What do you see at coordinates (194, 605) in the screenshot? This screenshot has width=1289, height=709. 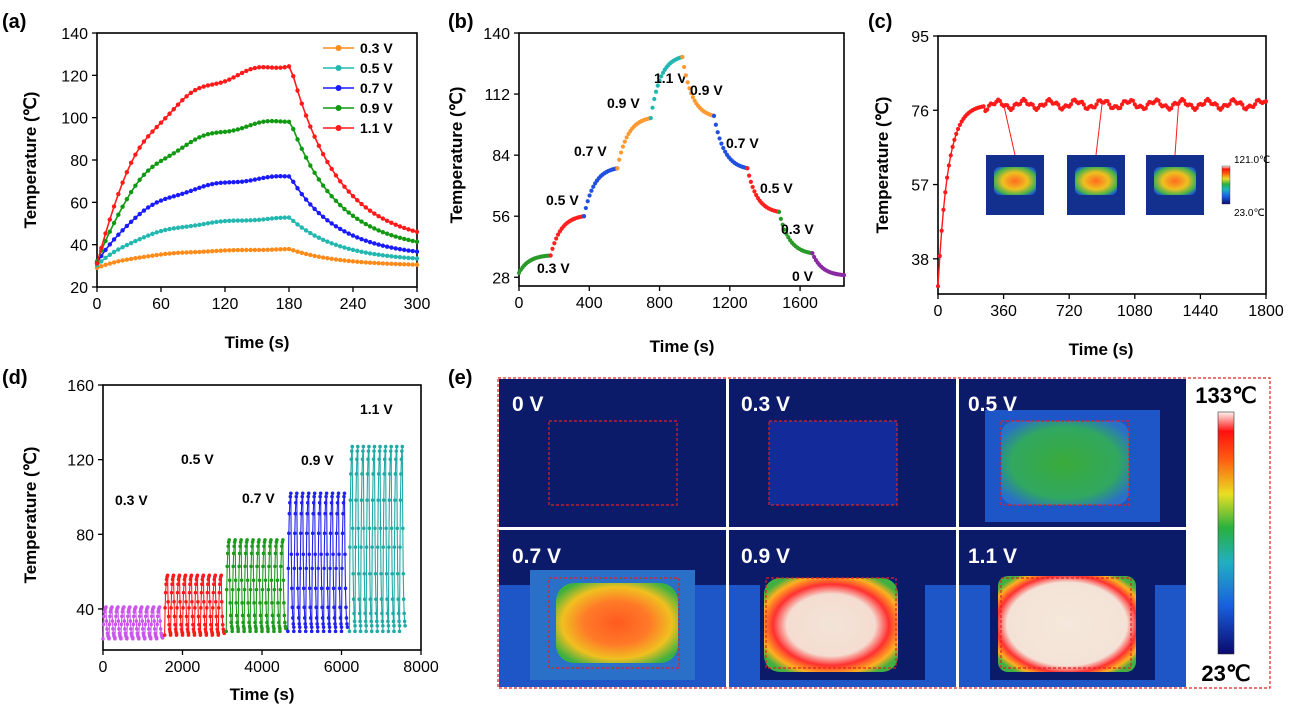 I see `cycle-group-d` at bounding box center [194, 605].